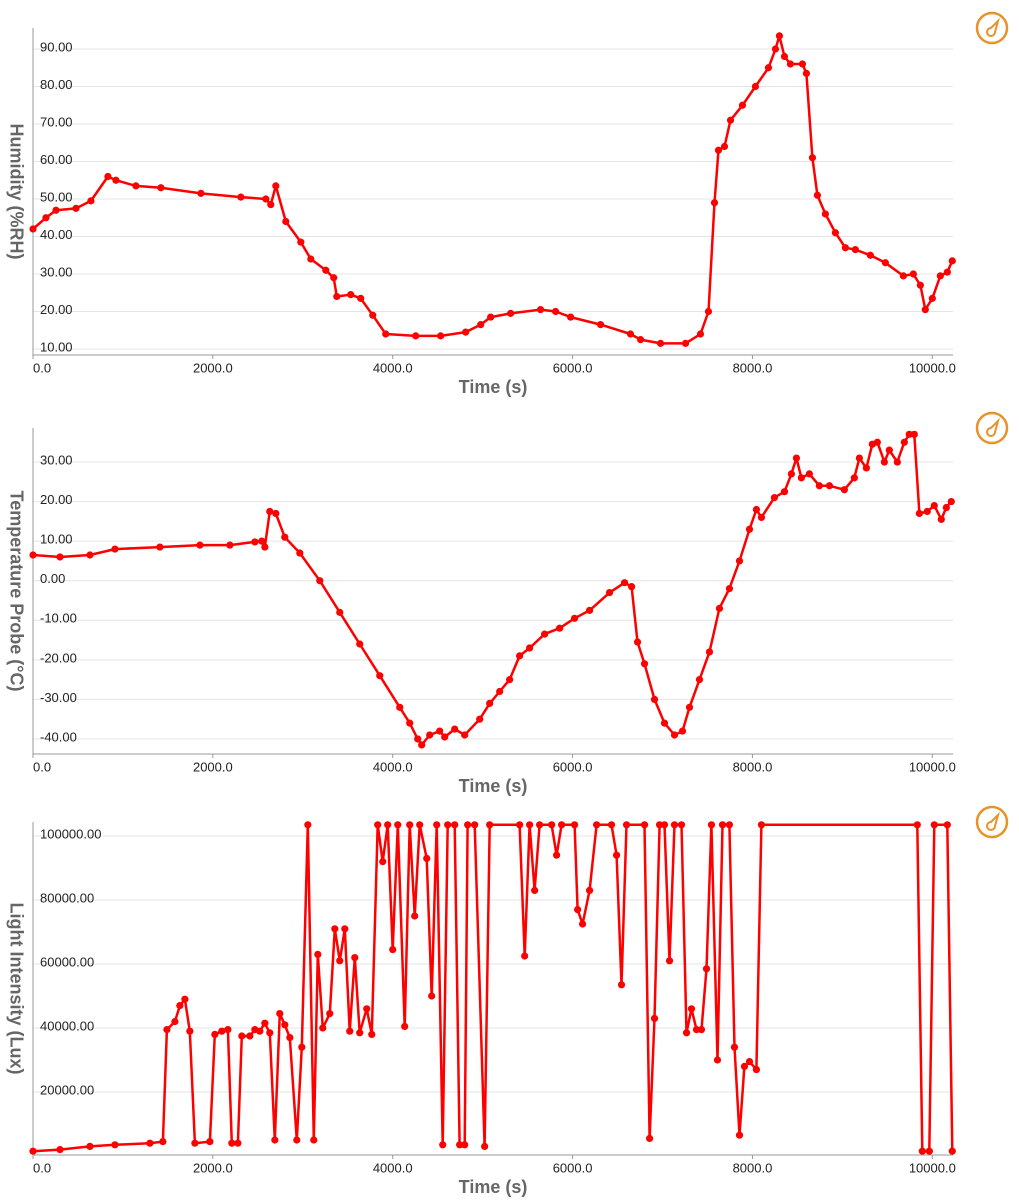 The image size is (1019, 1200). What do you see at coordinates (753, 367) in the screenshot?
I see `x-tick-label: 8000.0` at bounding box center [753, 367].